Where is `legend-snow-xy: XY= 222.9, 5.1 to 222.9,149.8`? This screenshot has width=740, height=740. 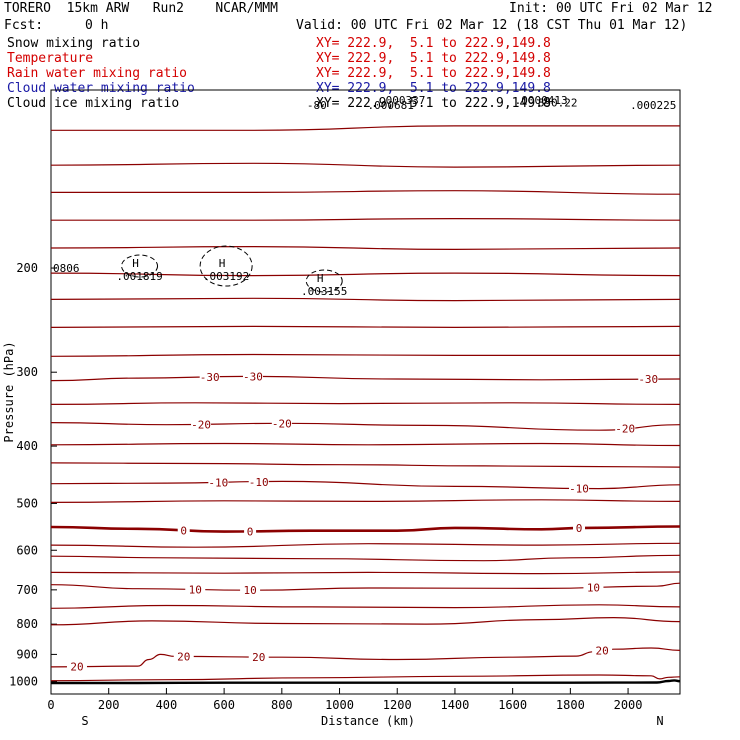 legend-snow-xy: XY= 222.9, 5.1 to 222.9,149.8 is located at coordinates (433, 43).